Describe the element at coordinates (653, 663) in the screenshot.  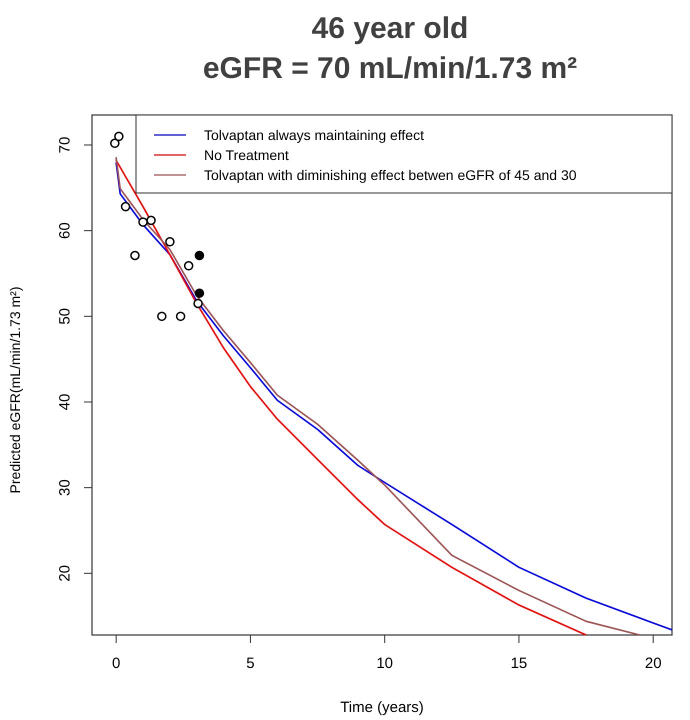
I see `x-tick-label: 20` at that location.